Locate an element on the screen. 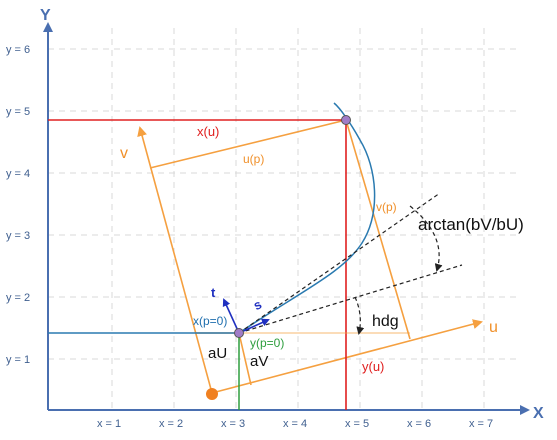 The width and height of the screenshot is (557, 440). x-p0-label: x(p=0) is located at coordinates (210, 321).